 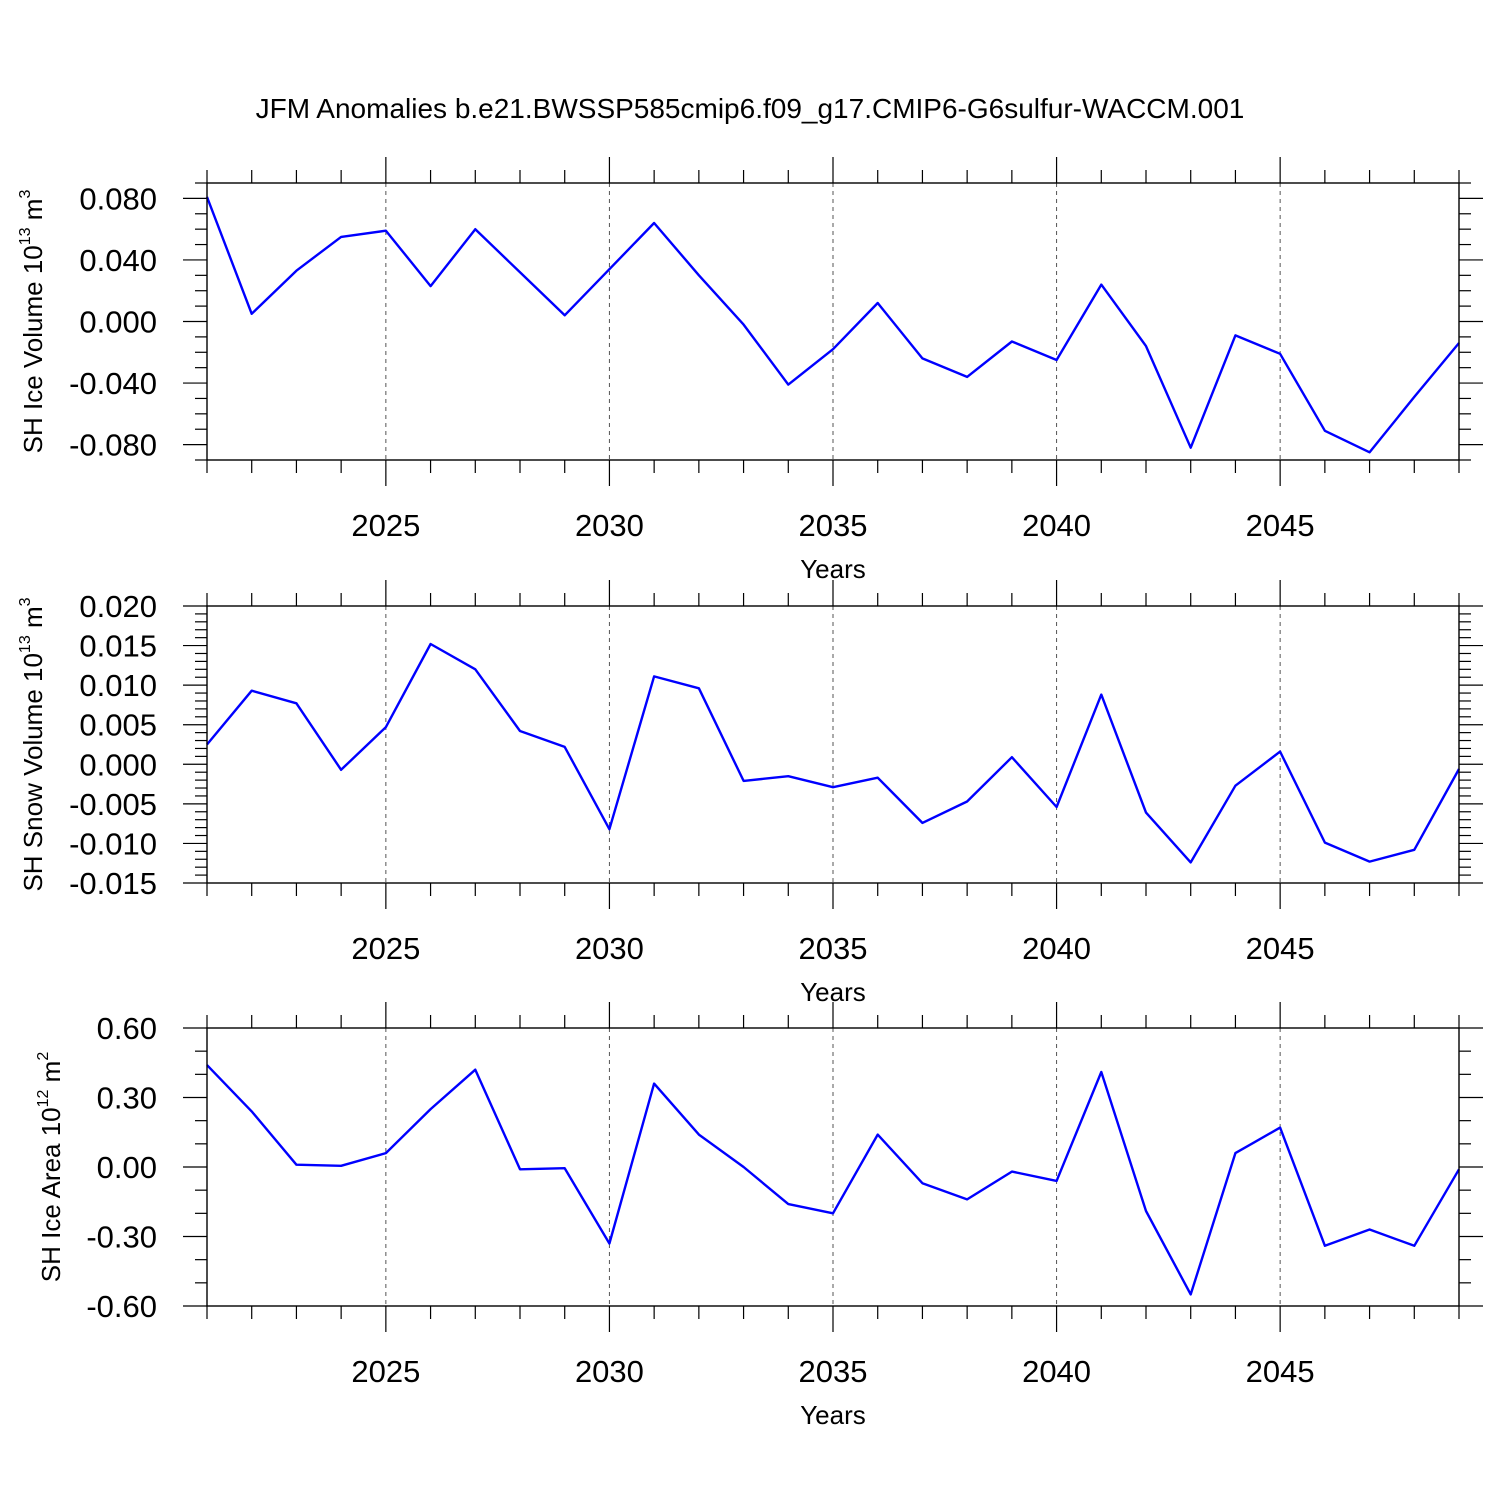 I want to click on y-axis-label: SH Ice Area 1012 m2, so click(x=50, y=1167).